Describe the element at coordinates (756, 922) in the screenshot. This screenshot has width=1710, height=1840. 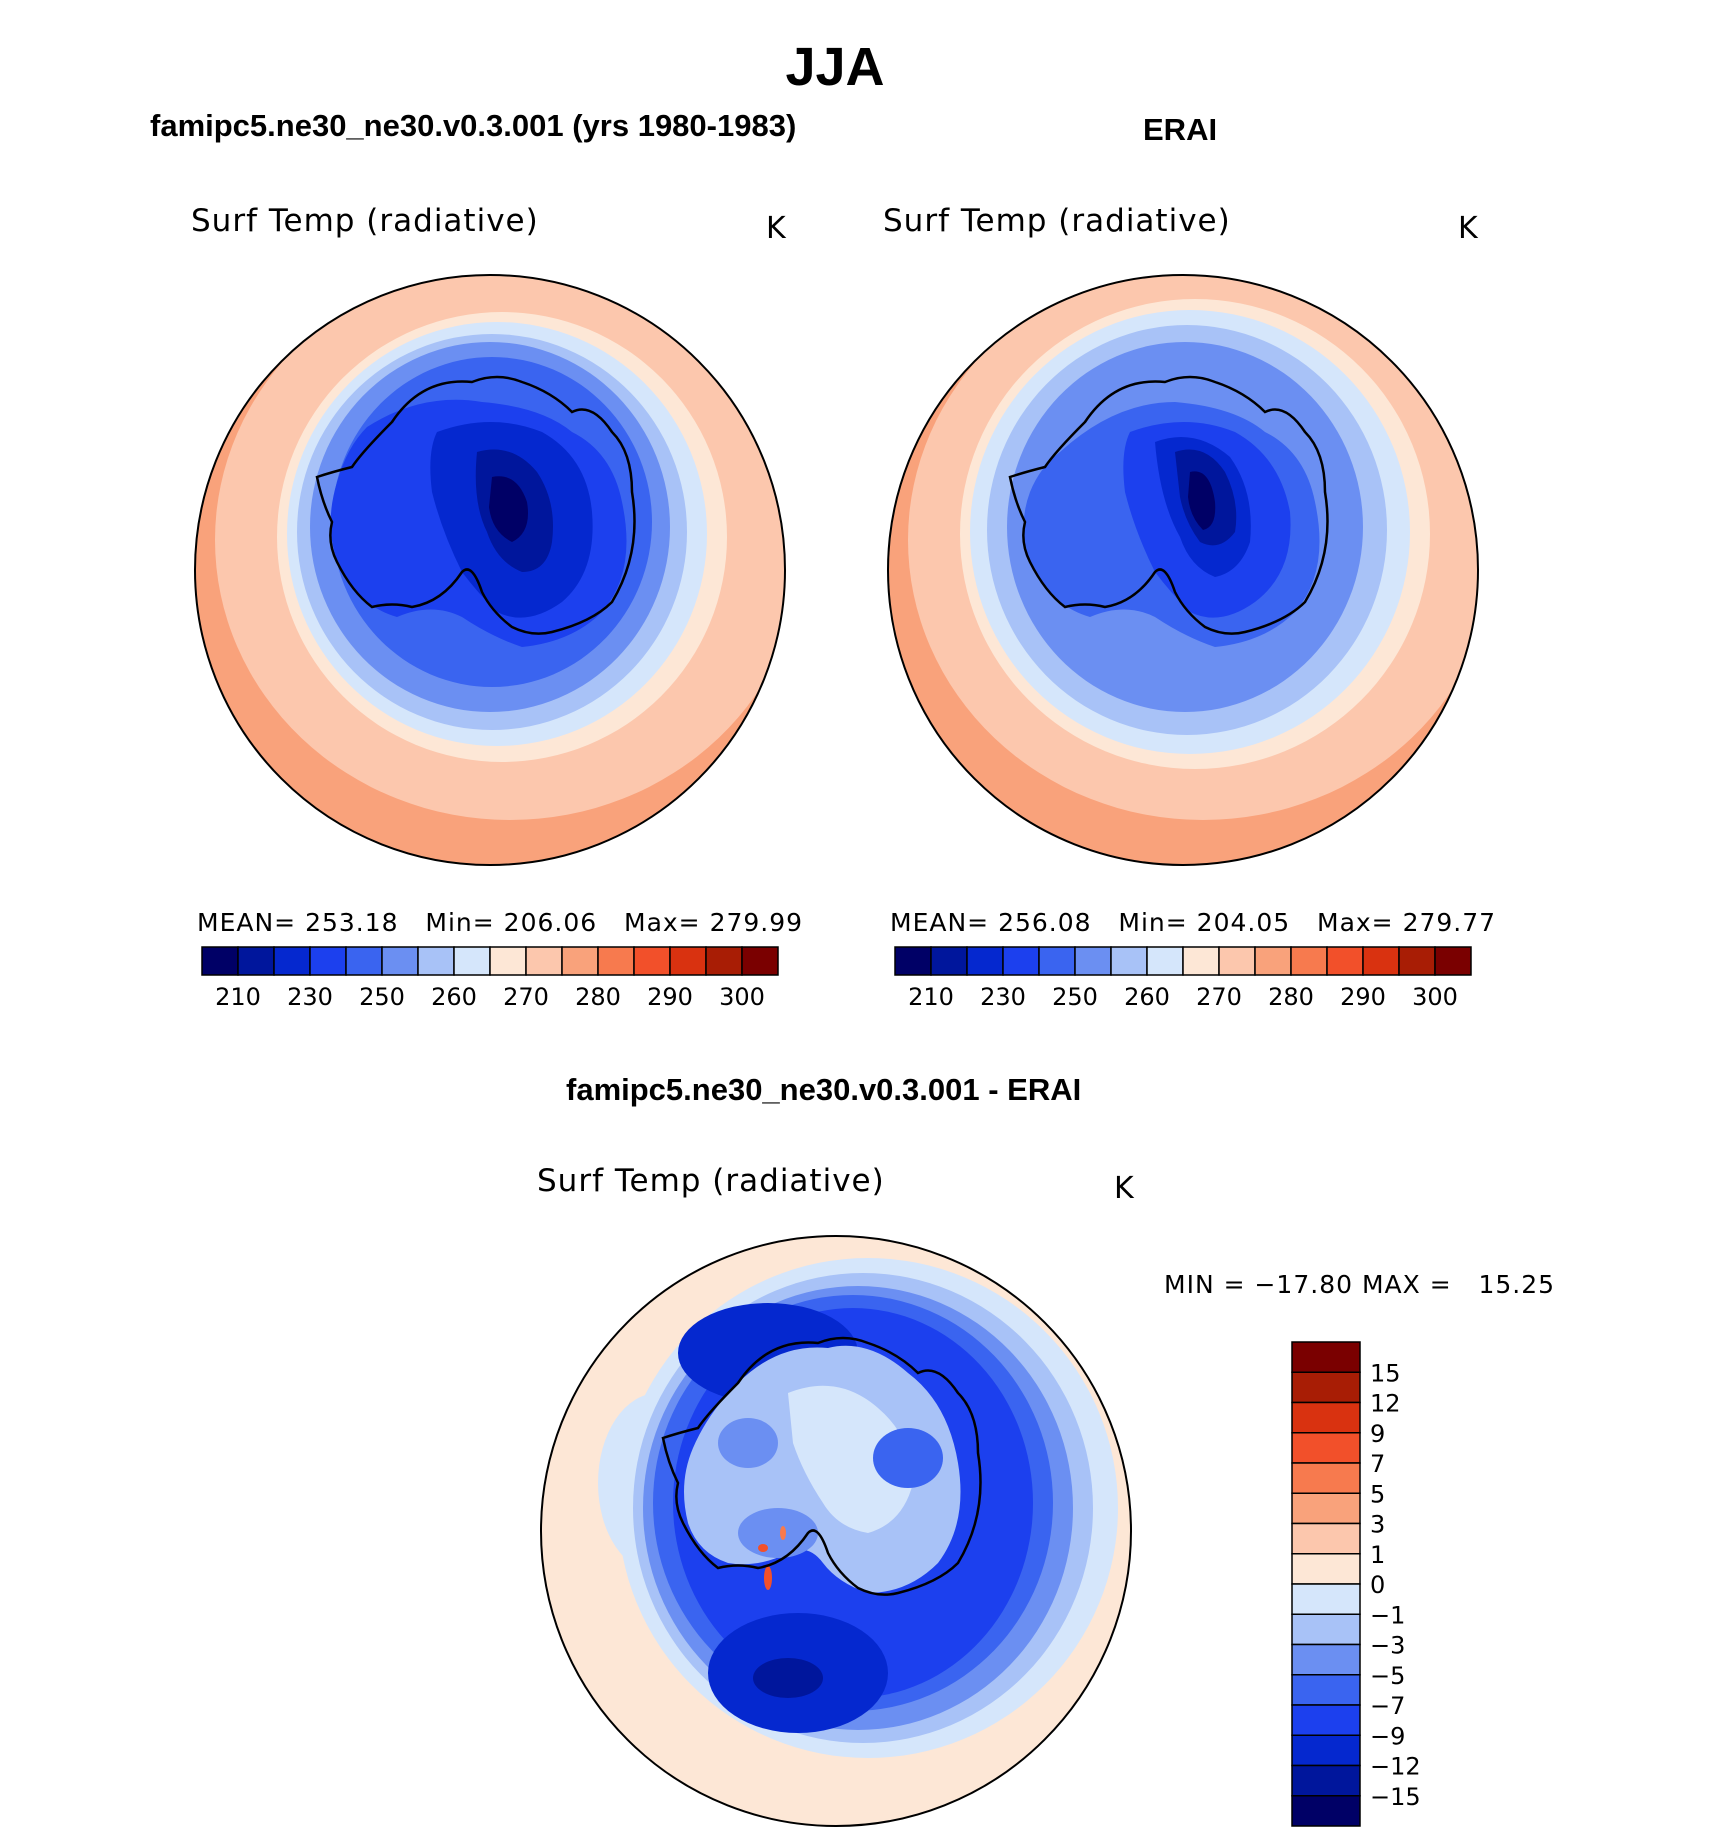
I see `max-value: 279.99` at that location.